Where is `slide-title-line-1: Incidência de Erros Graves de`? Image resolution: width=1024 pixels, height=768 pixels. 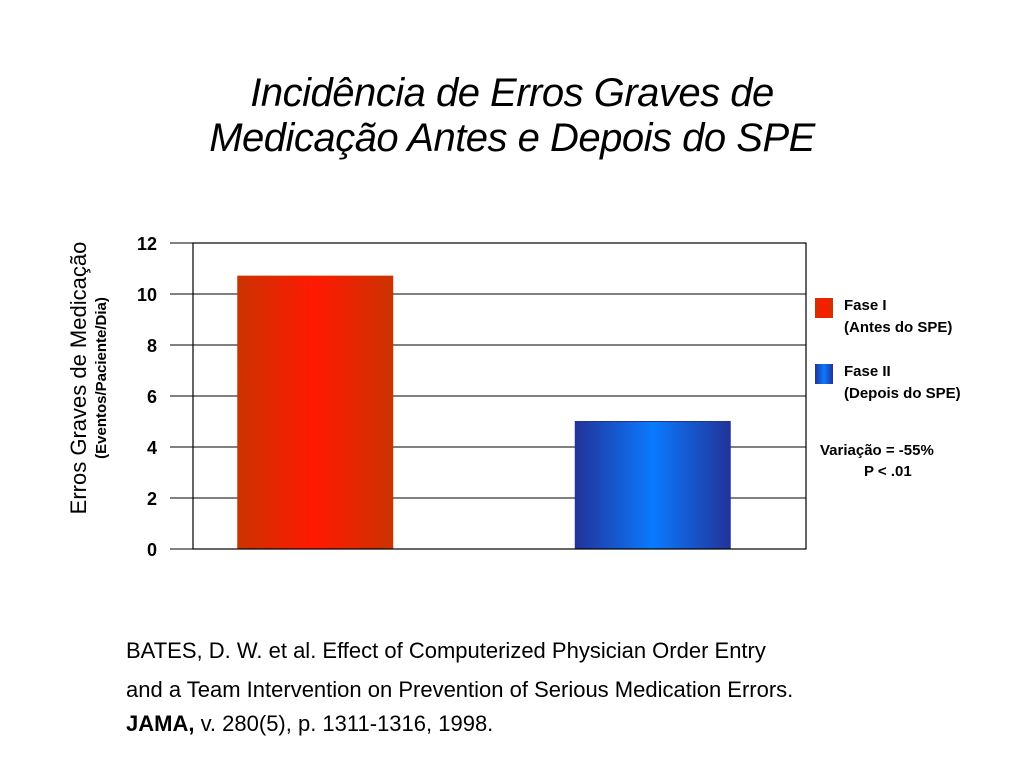 slide-title-line-1: Incidência de Erros Graves de is located at coordinates (512, 93).